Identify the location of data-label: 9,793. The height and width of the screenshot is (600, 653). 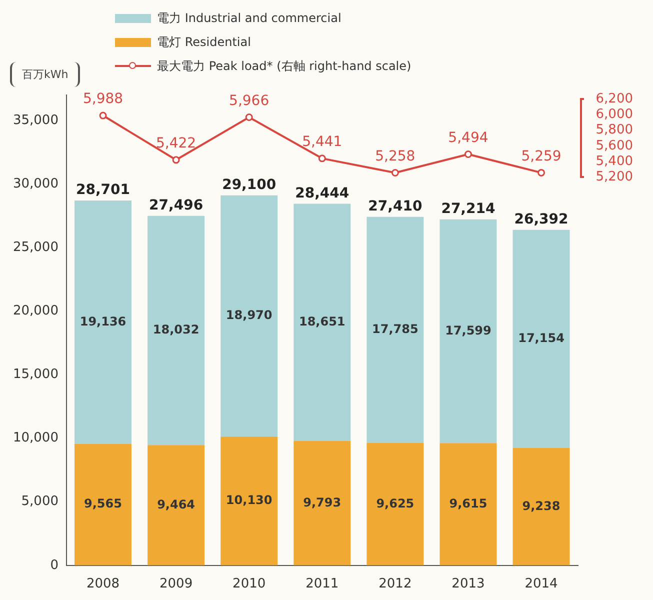
(322, 502).